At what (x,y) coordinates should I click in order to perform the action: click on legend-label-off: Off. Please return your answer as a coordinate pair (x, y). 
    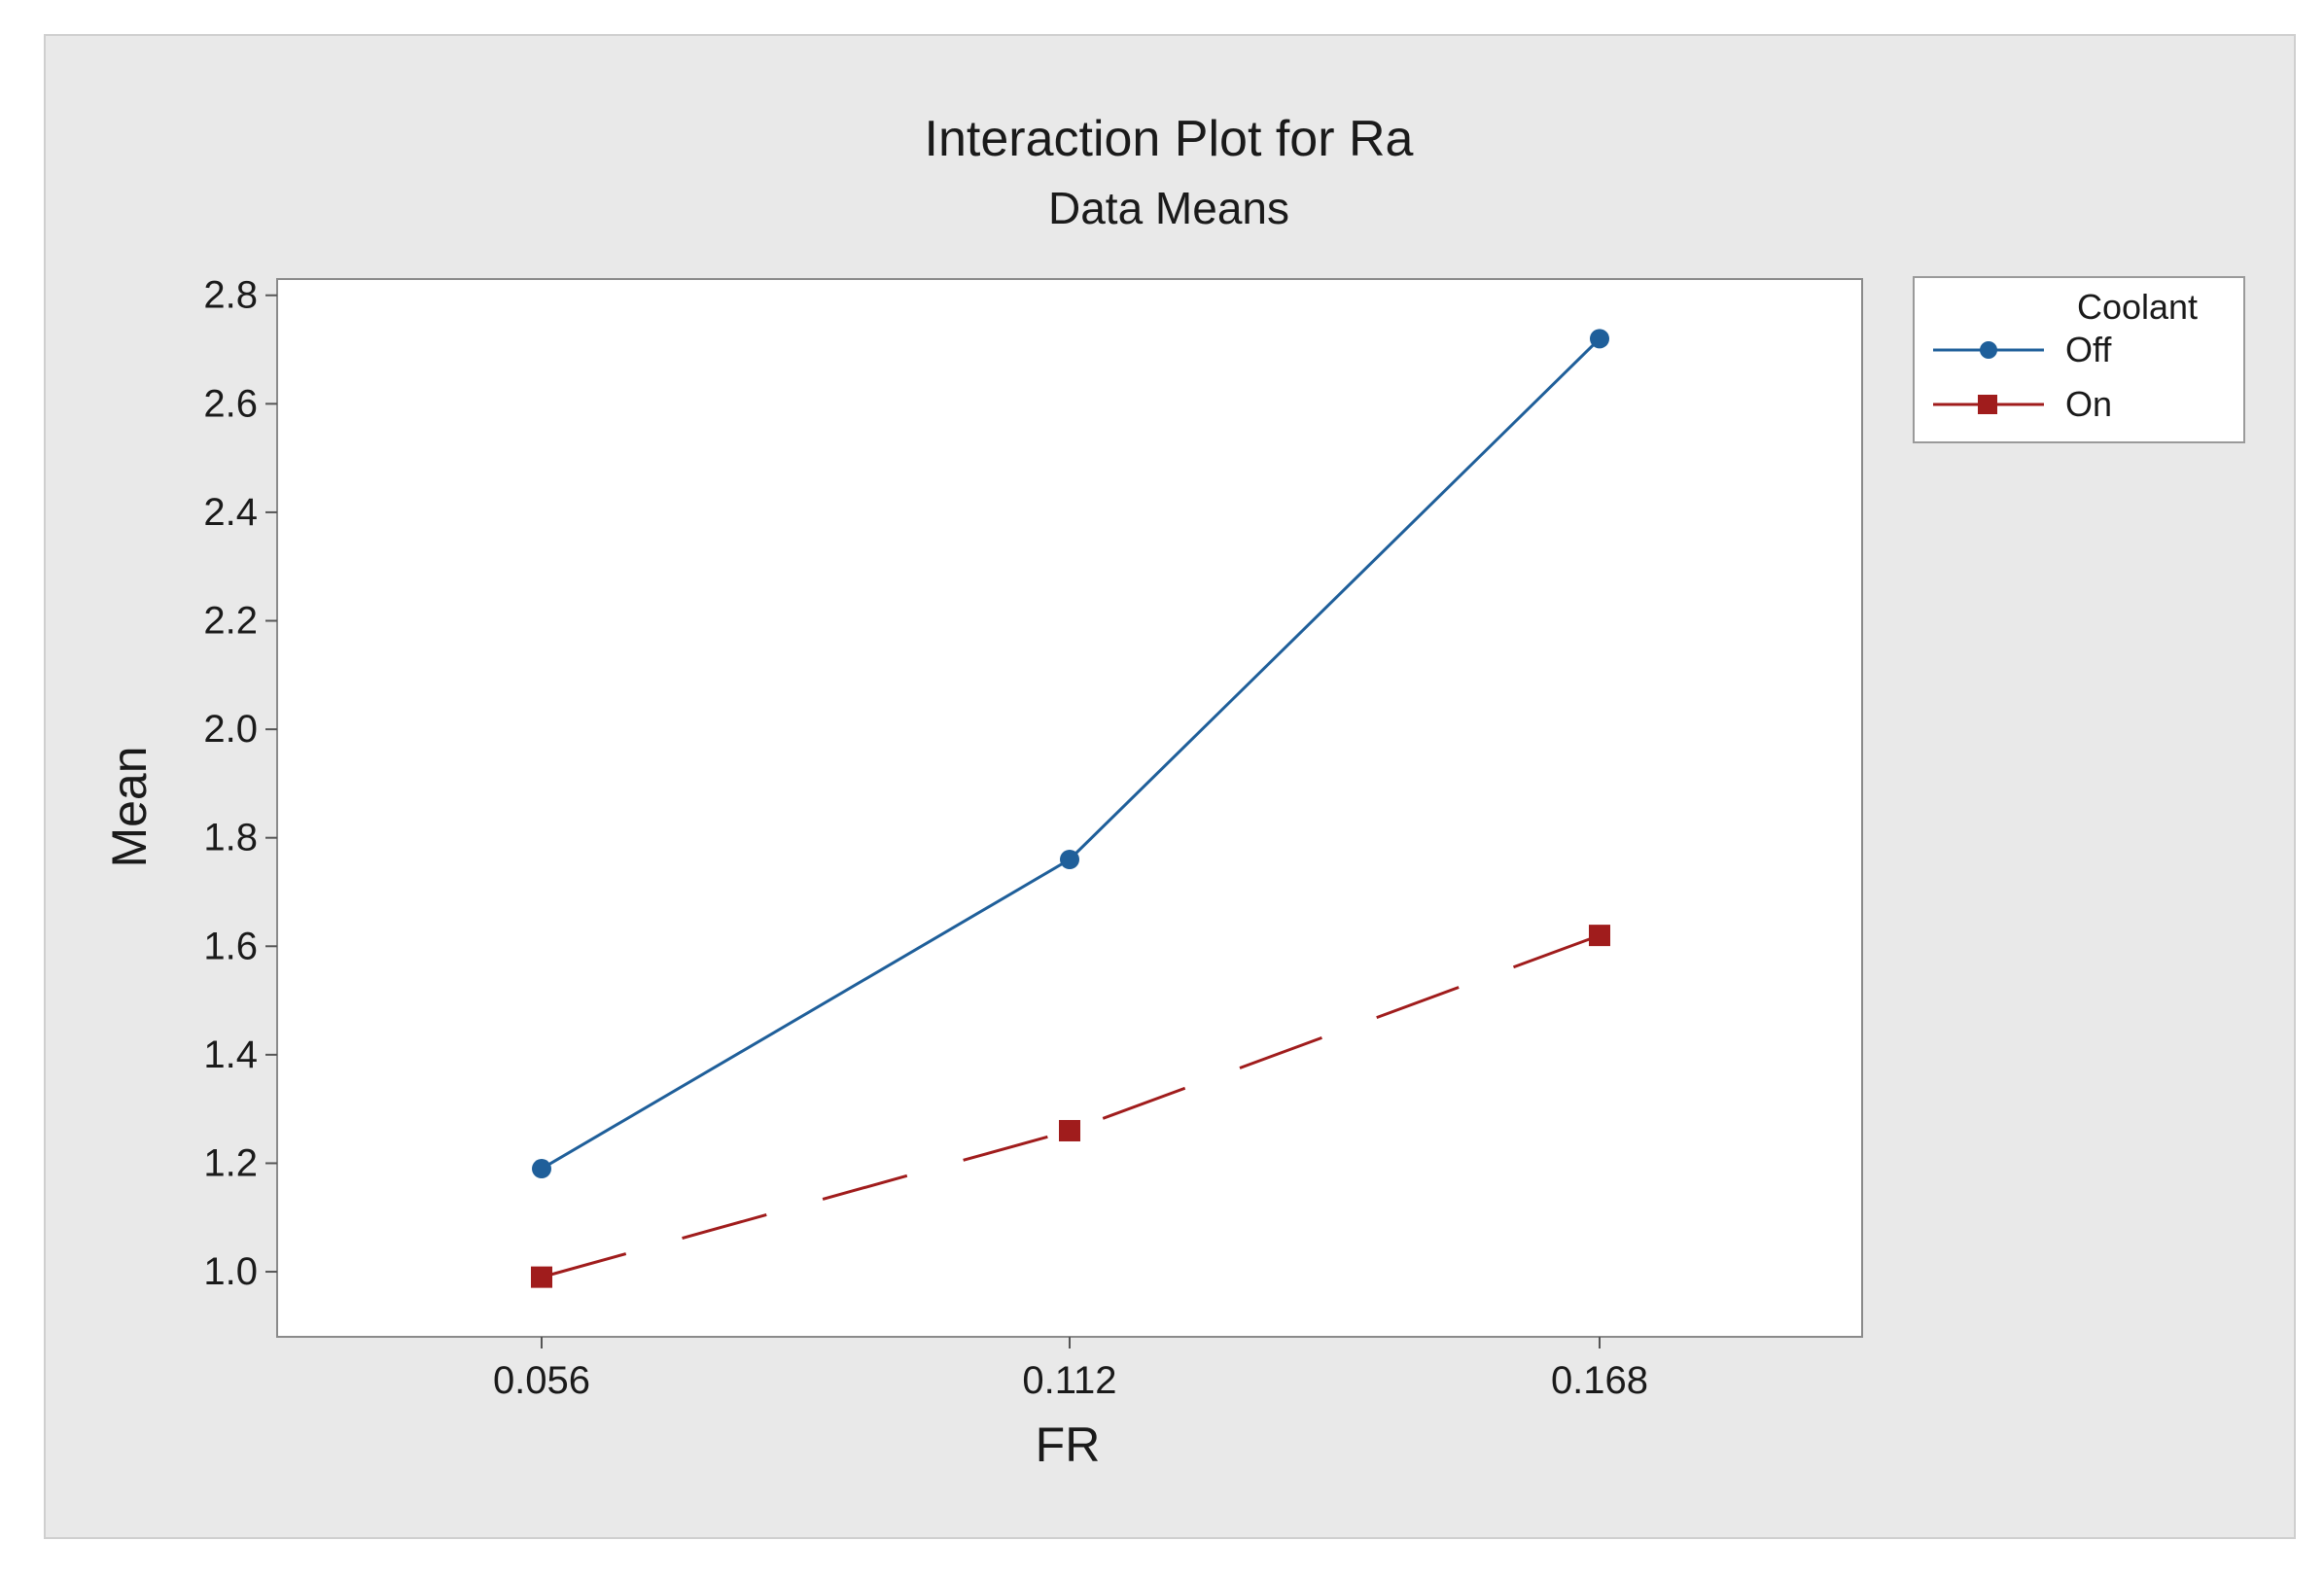
    Looking at the image, I should click on (2089, 349).